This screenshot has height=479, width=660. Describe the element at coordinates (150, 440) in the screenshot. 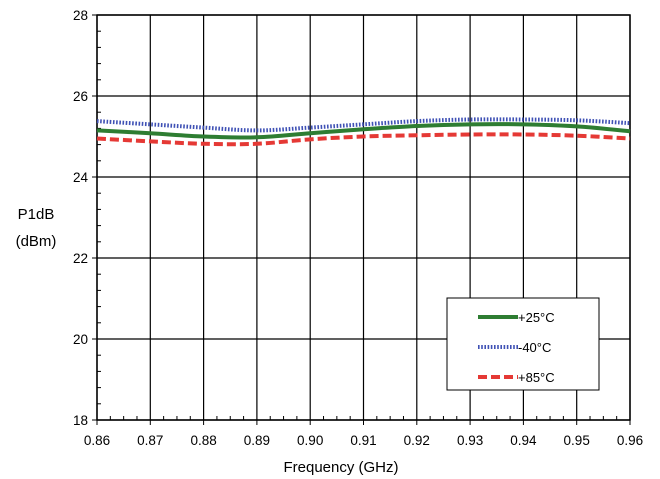

I see `x-tick-label: 0.87` at that location.